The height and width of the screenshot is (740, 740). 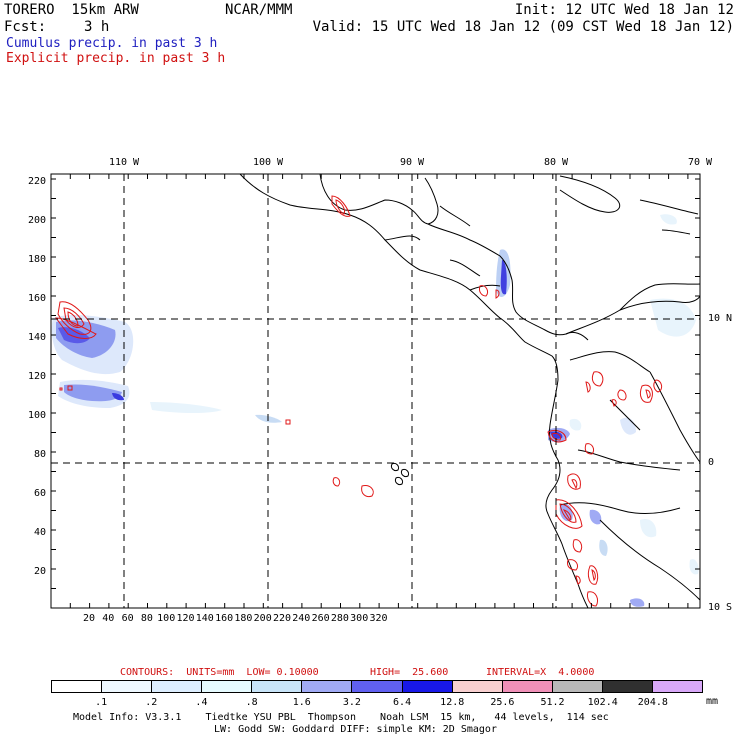 I want to click on field1-label: Cumulus precip. in past 3 h, so click(x=112, y=43).